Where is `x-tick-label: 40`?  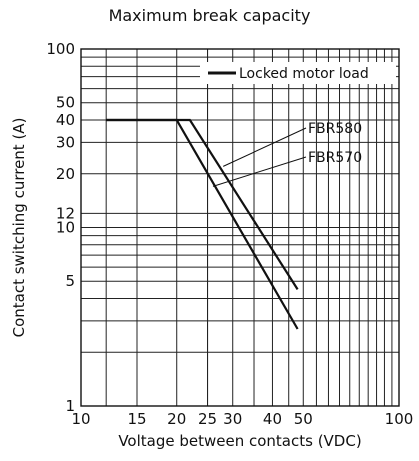 x-tick-label: 40 is located at coordinates (272, 419).